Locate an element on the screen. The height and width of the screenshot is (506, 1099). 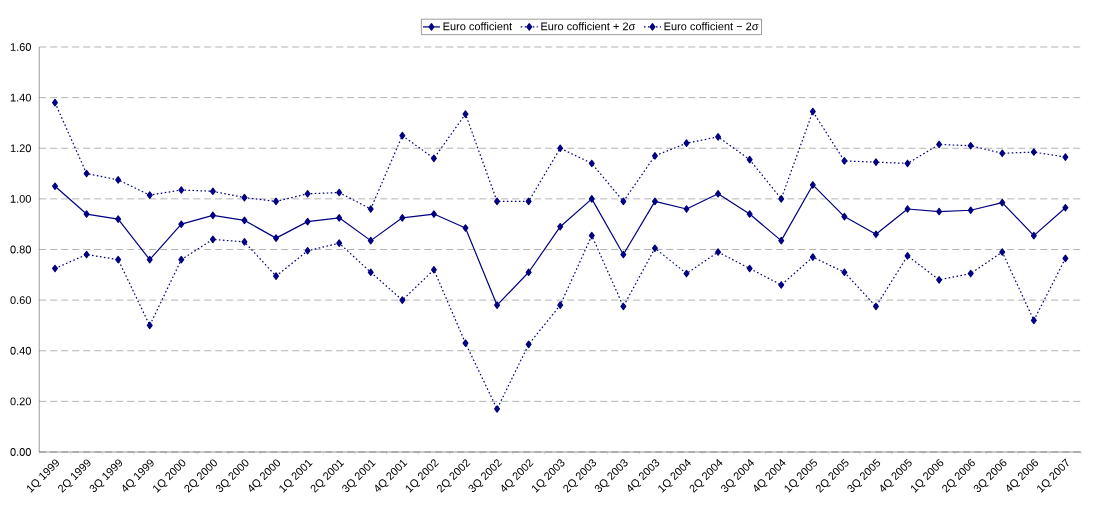
legend-label: Euro cofficient is located at coordinates (478, 26).